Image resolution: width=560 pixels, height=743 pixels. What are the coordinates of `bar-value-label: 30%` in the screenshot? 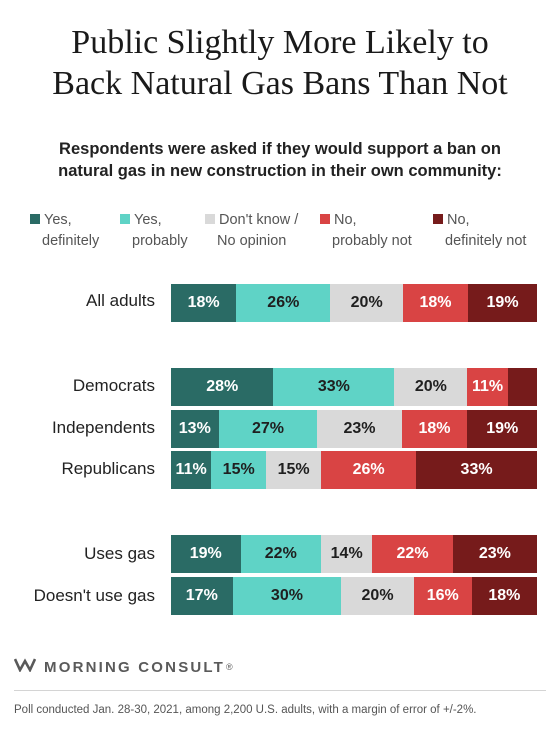 It's located at (286, 595).